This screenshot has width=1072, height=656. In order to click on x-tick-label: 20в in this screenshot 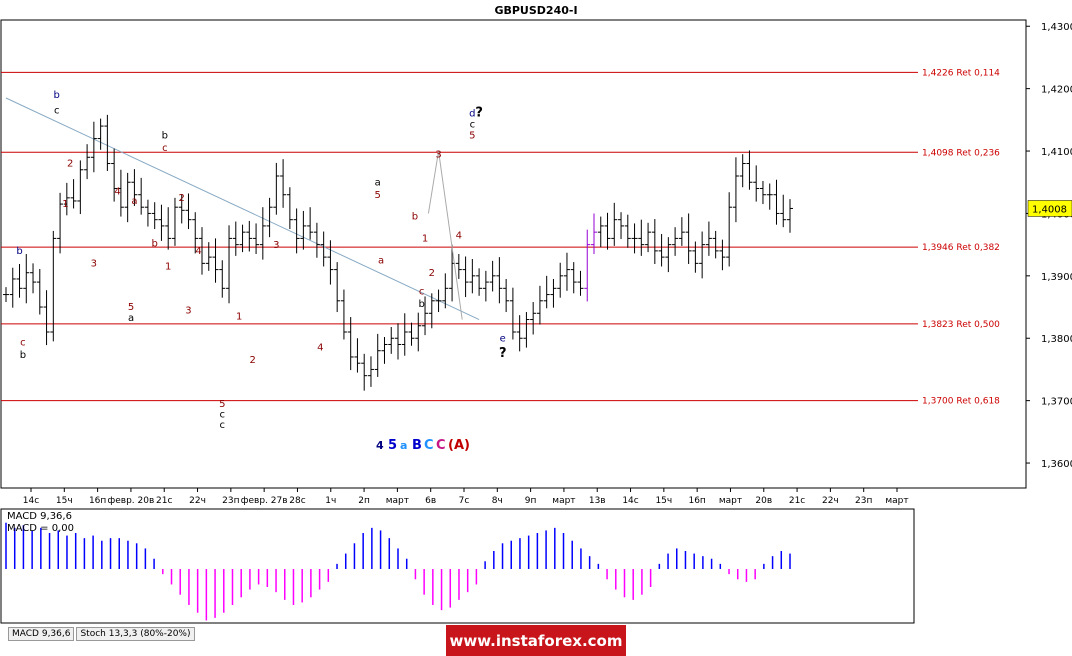, I will do `click(763, 501)`.